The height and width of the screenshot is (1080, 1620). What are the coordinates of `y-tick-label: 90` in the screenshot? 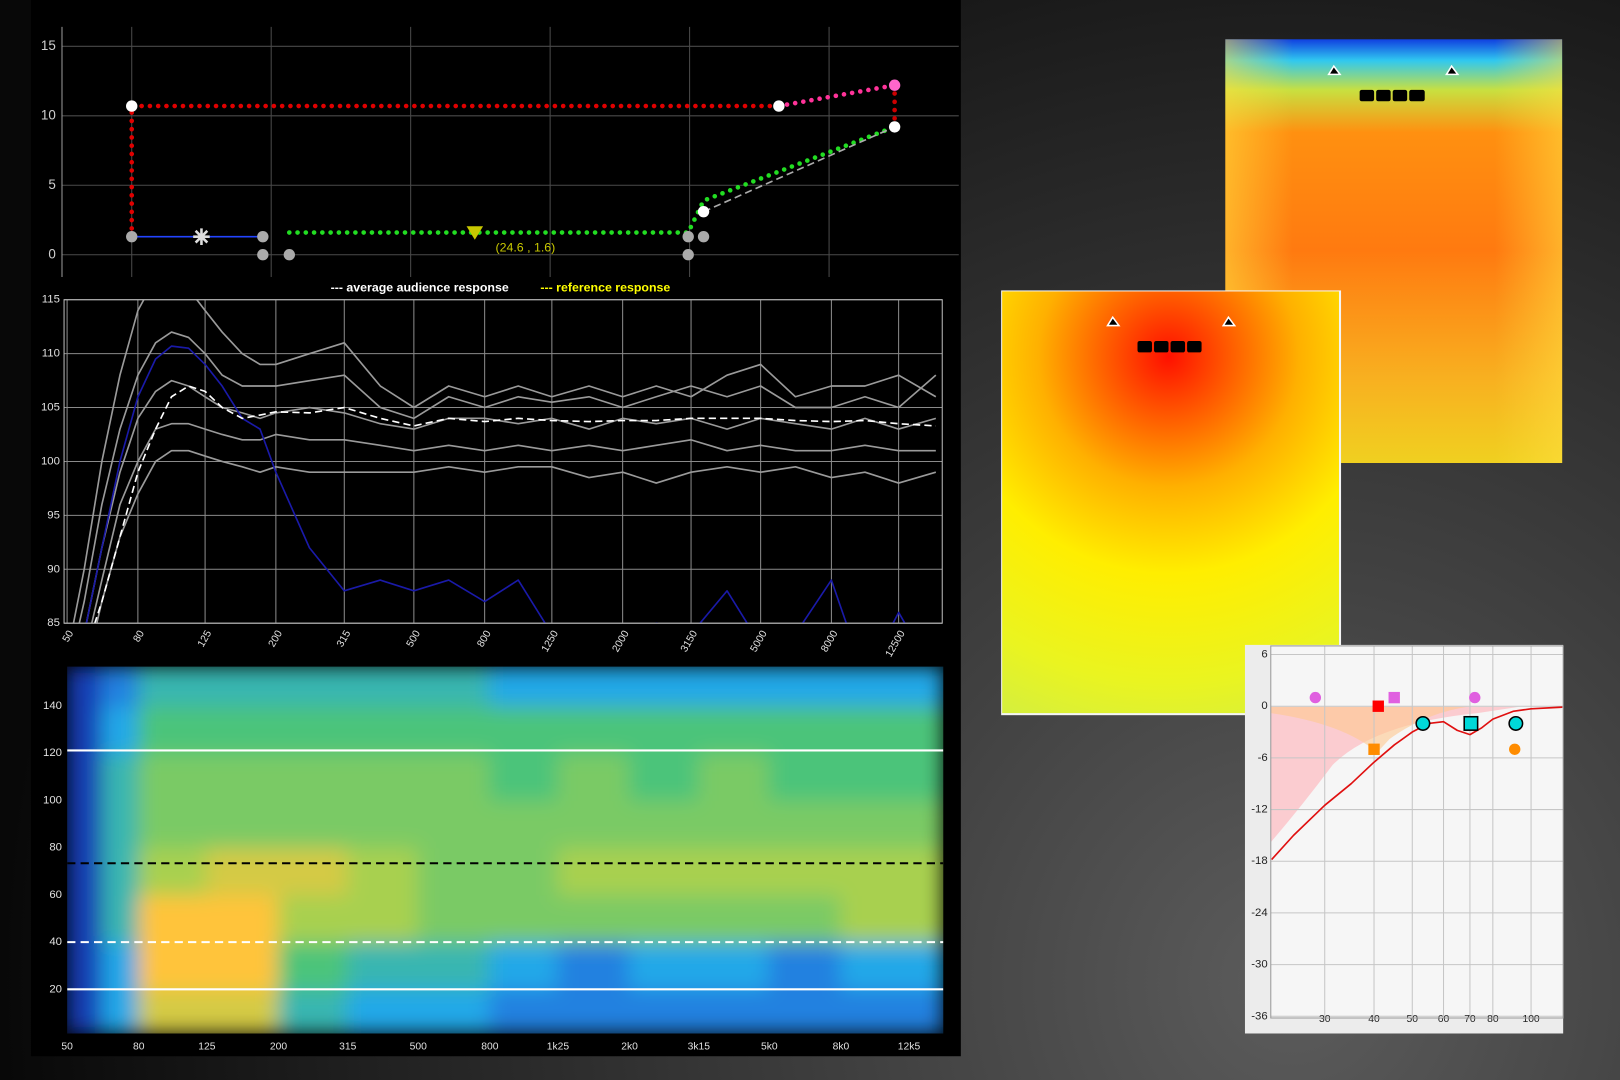 It's located at (53, 569).